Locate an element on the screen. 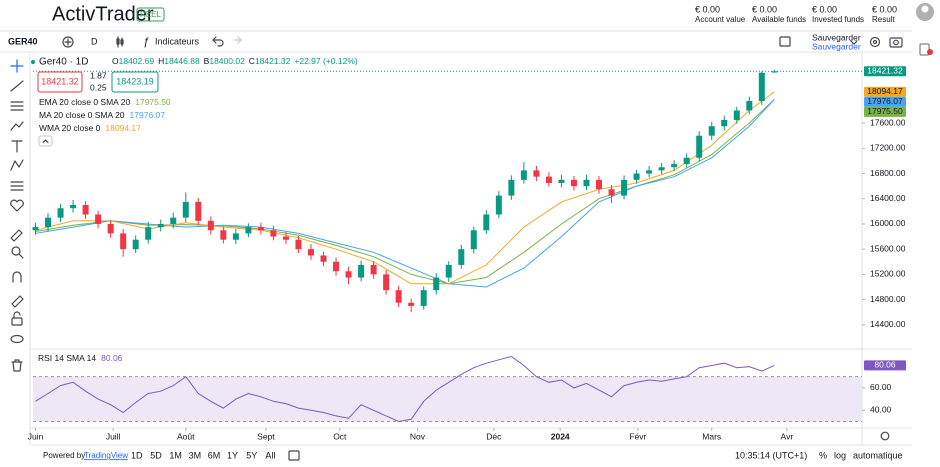 This screenshot has height=467, width=940. x-tick-label: Déc is located at coordinates (494, 436).